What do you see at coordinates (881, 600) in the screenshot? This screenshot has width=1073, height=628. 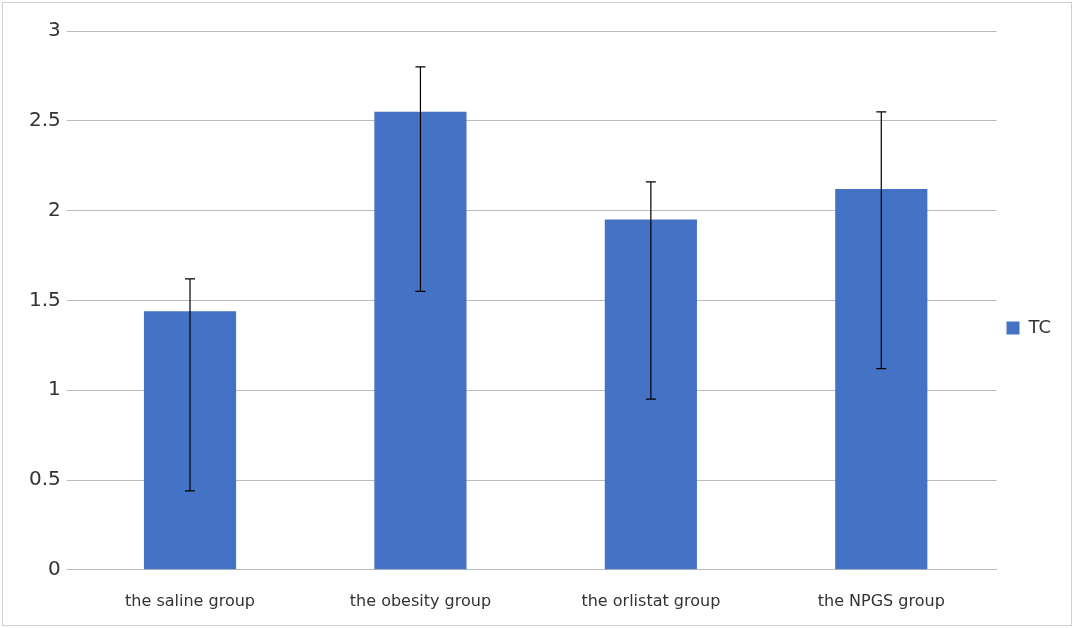 I see `x-tick-label: the NPGS group` at bounding box center [881, 600].